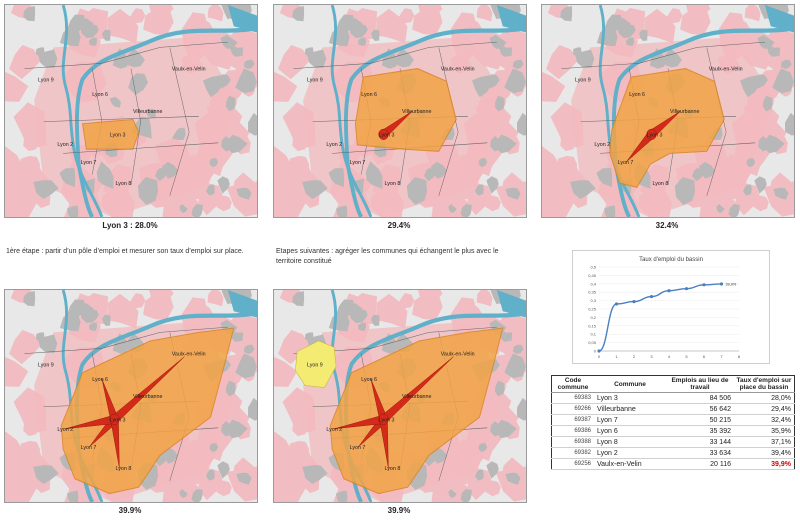 The height and width of the screenshot is (522, 800). I want to click on x-tick-label: 3, so click(651, 356).